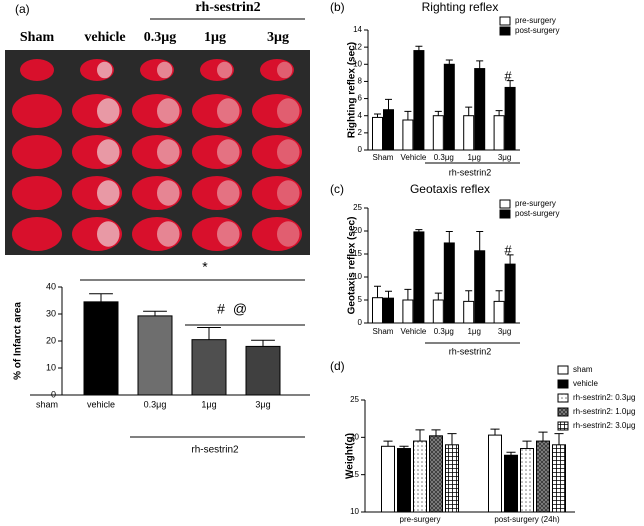 The height and width of the screenshot is (526, 644). I want to click on x-tick-label: 1μg, so click(208, 404).